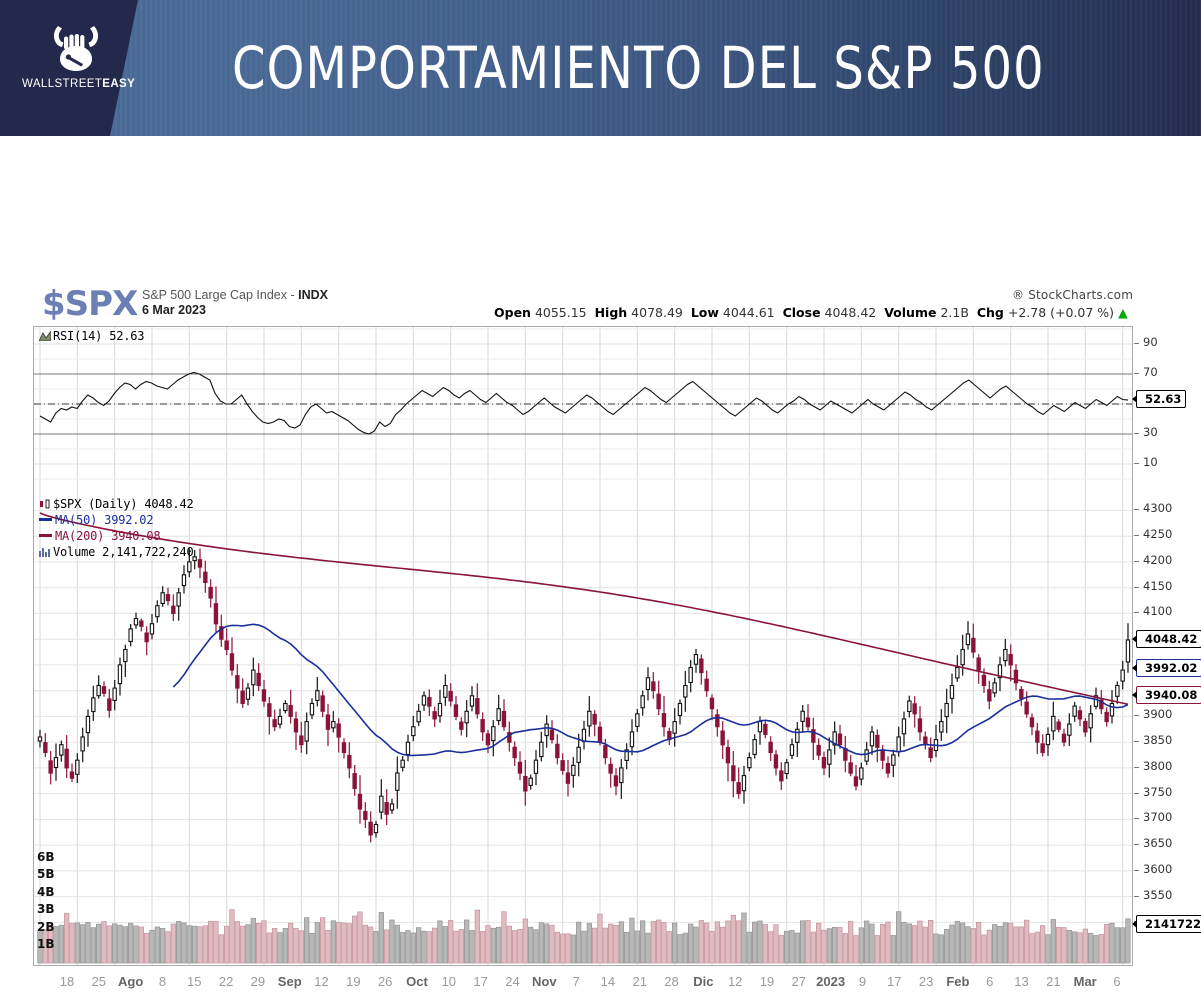  What do you see at coordinates (704, 312) in the screenshot?
I see `low-label: Low` at bounding box center [704, 312].